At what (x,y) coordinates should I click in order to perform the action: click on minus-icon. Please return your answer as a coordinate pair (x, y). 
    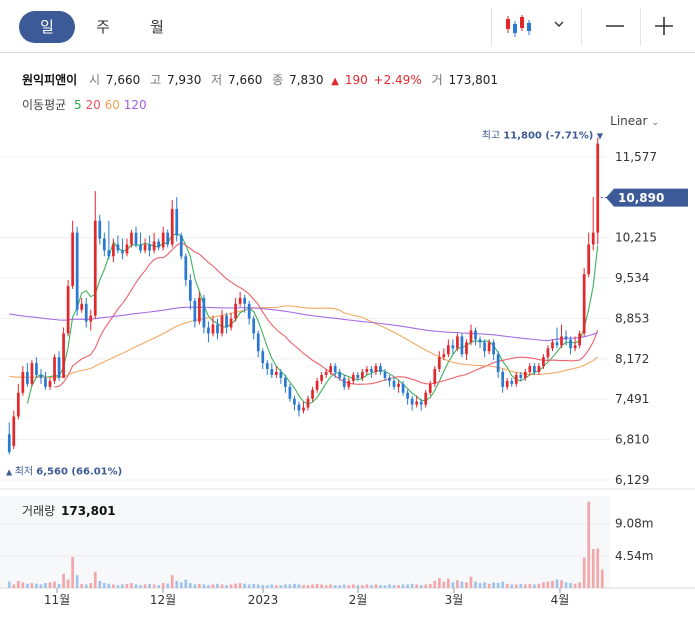
    Looking at the image, I should click on (615, 26).